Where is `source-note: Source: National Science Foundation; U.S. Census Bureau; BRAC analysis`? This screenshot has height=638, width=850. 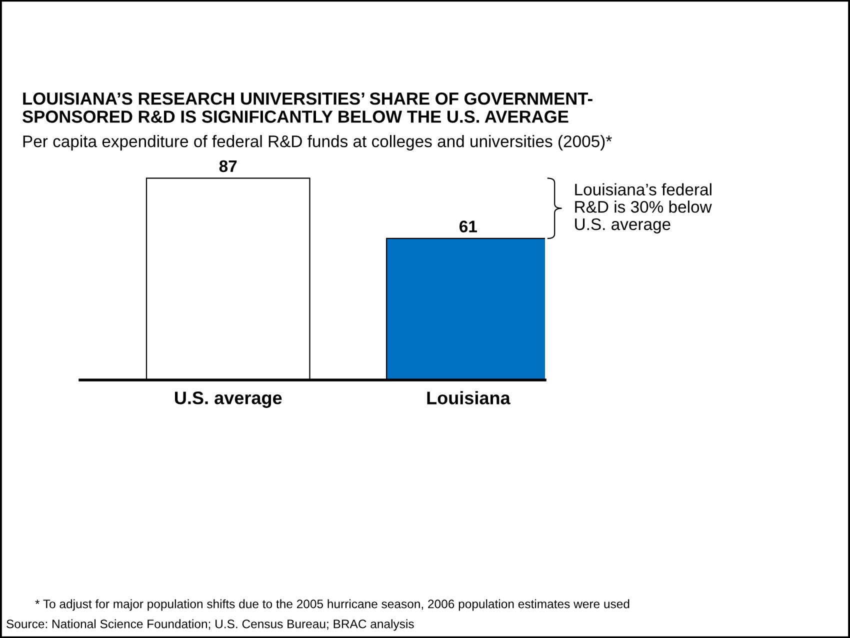 source-note: Source: National Science Foundation; U.S. Census Bureau; BRAC analysis is located at coordinates (210, 625).